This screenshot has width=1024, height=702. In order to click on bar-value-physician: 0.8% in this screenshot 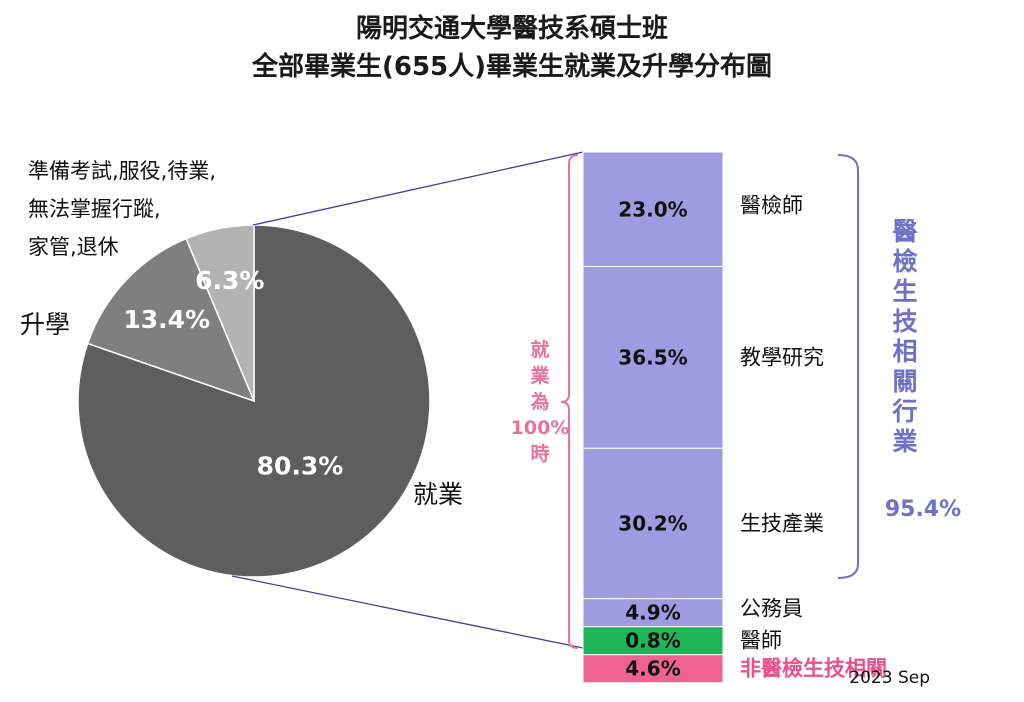, I will do `click(652, 641)`.